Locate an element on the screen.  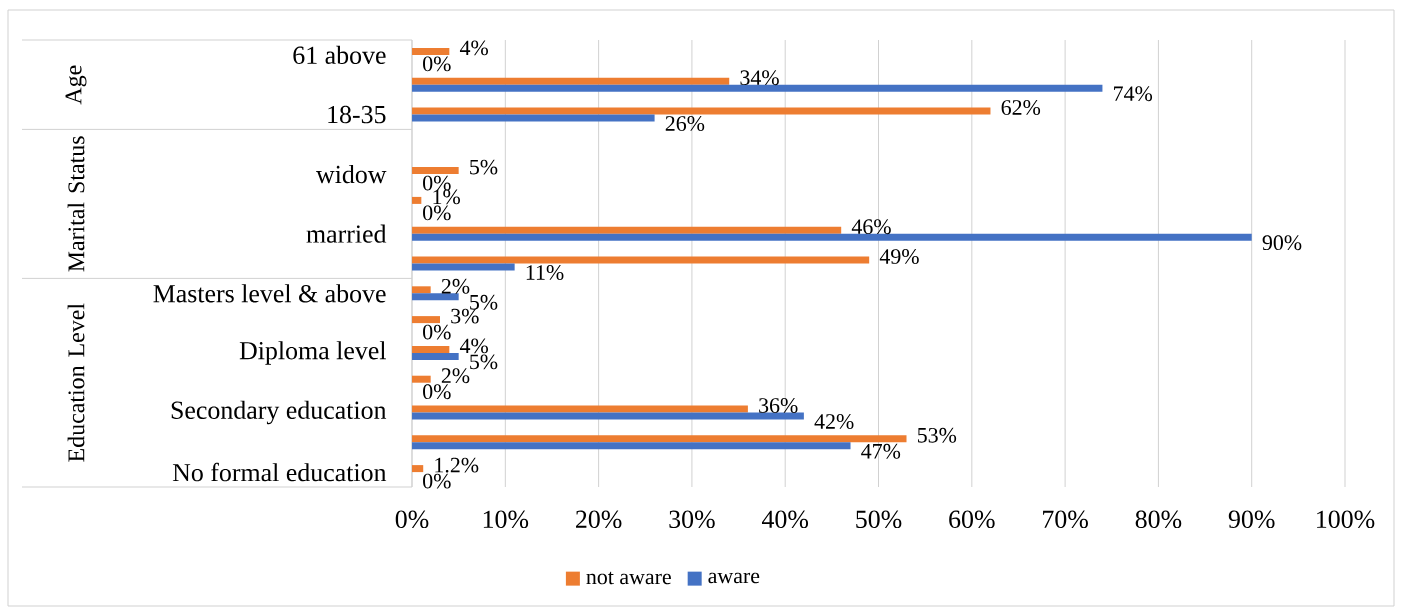
x-tick-label: 80% is located at coordinates (1158, 519).